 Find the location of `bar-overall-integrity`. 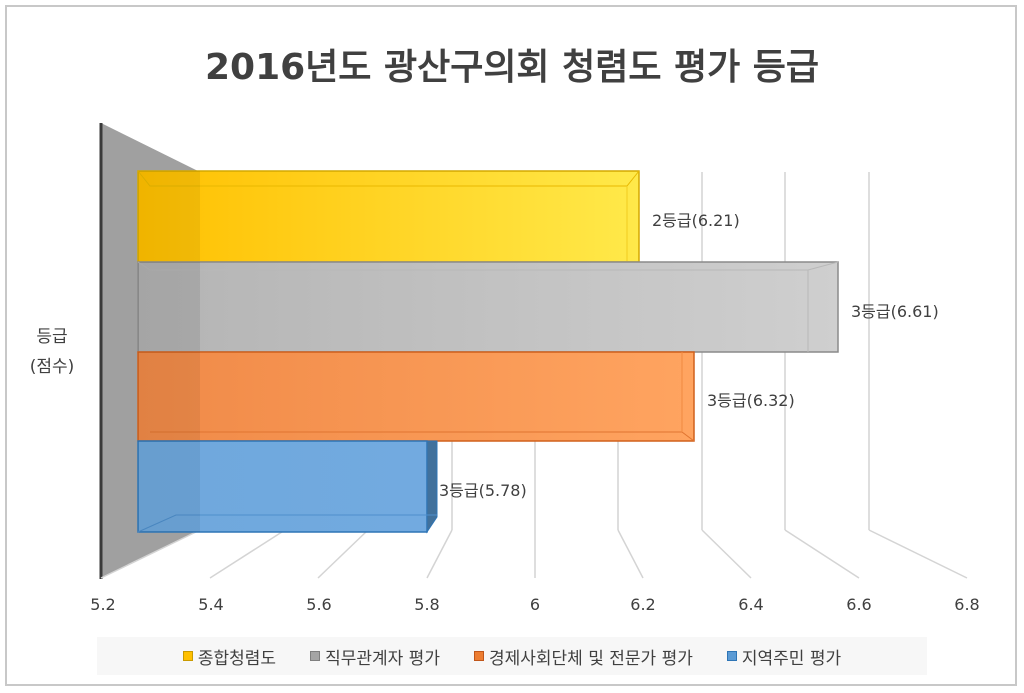

bar-overall-integrity is located at coordinates (388, 216).